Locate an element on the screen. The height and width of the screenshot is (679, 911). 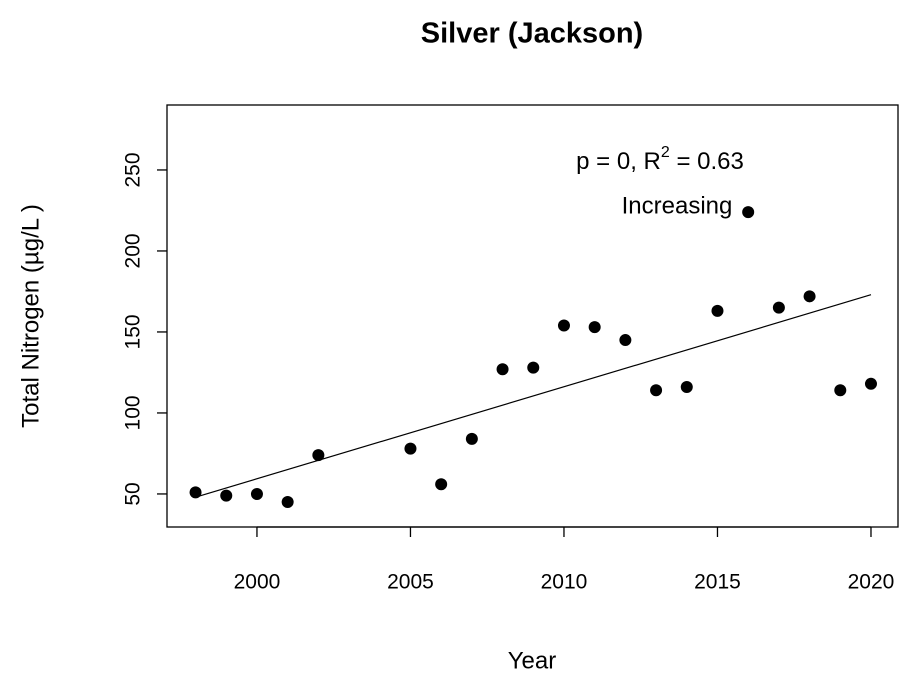
trend-label: Increasing is located at coordinates (677, 205).